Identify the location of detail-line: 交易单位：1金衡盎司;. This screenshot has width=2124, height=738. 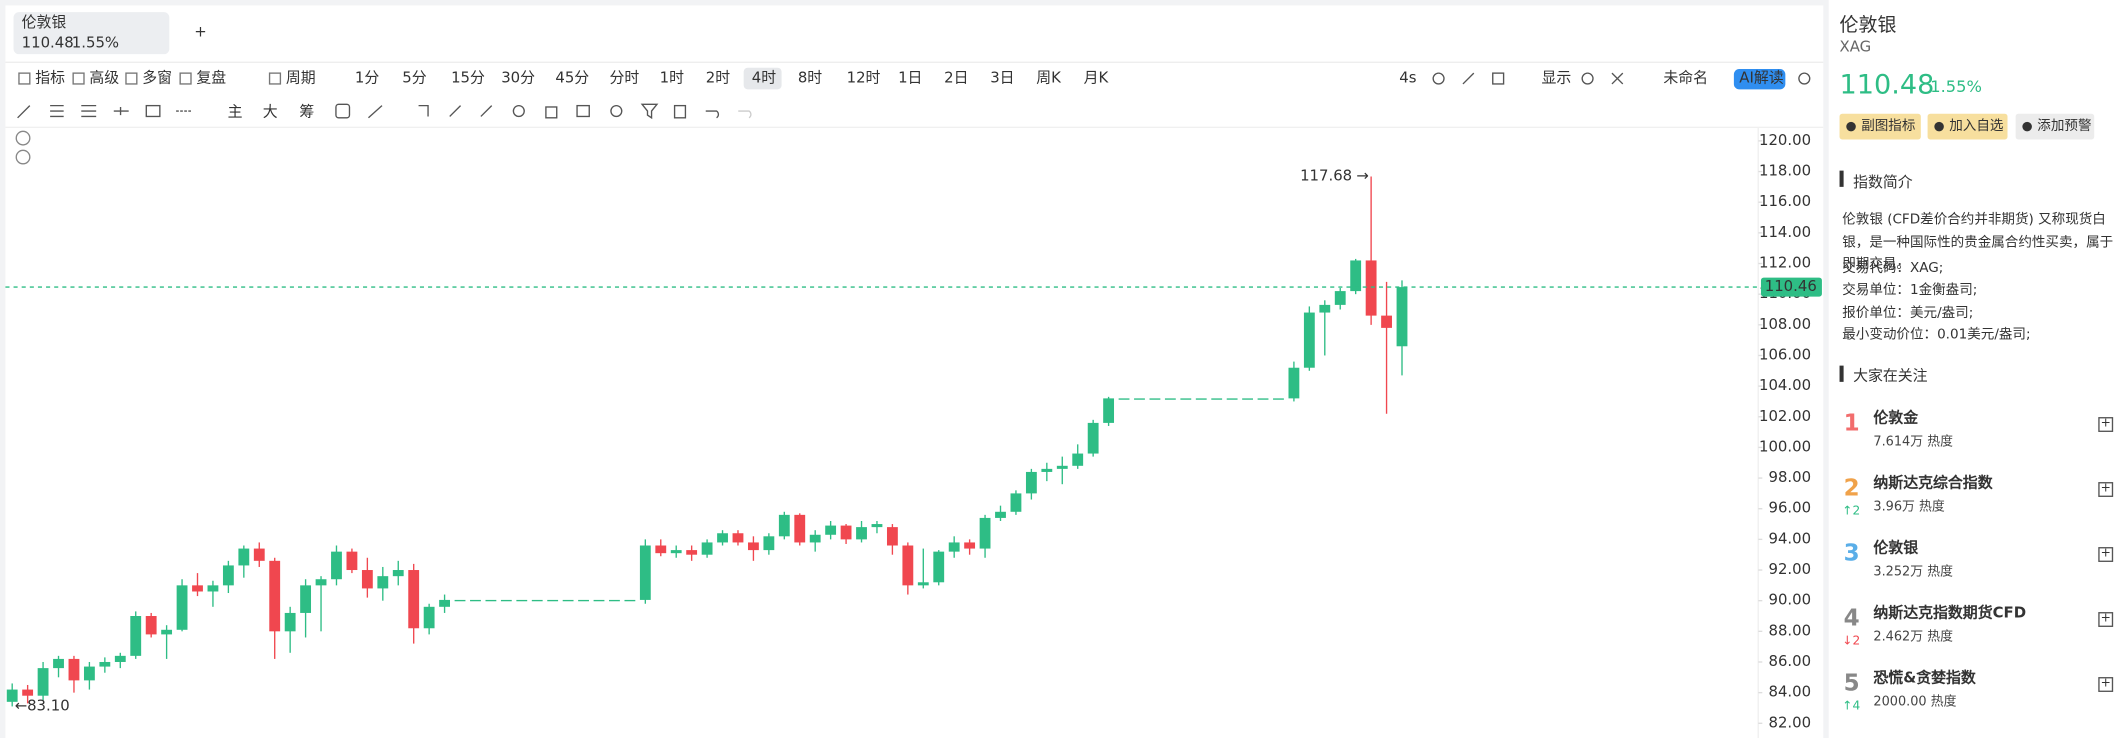
(1910, 291).